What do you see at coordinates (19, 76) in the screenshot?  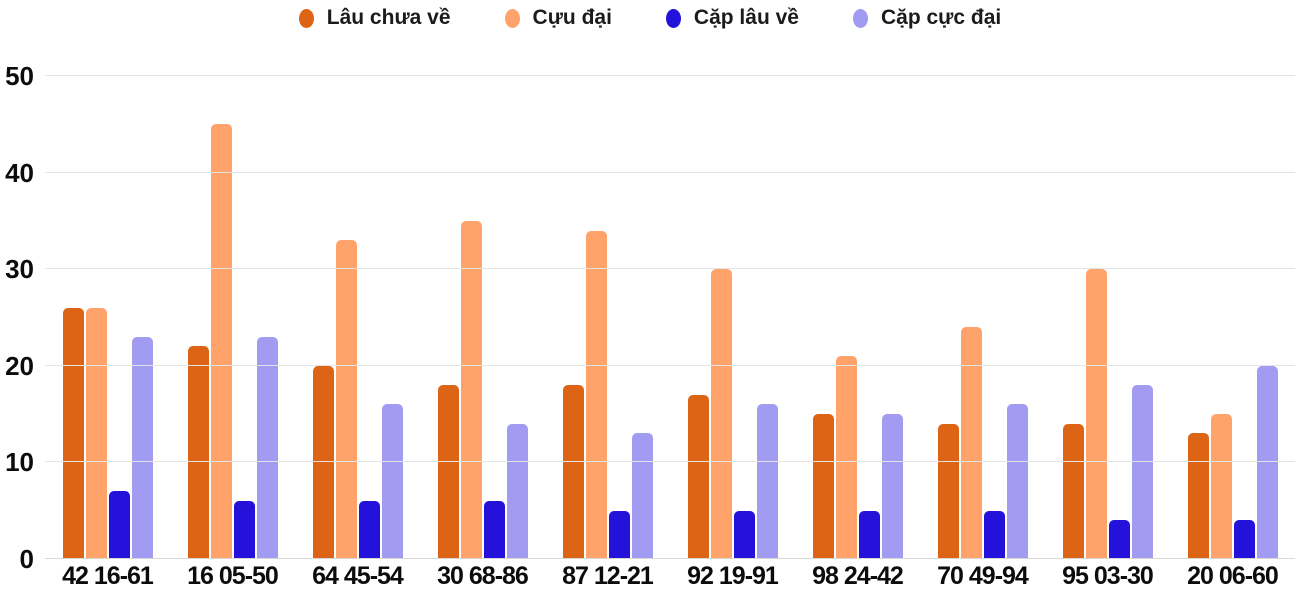 I see `y-tick-label-50: 50` at bounding box center [19, 76].